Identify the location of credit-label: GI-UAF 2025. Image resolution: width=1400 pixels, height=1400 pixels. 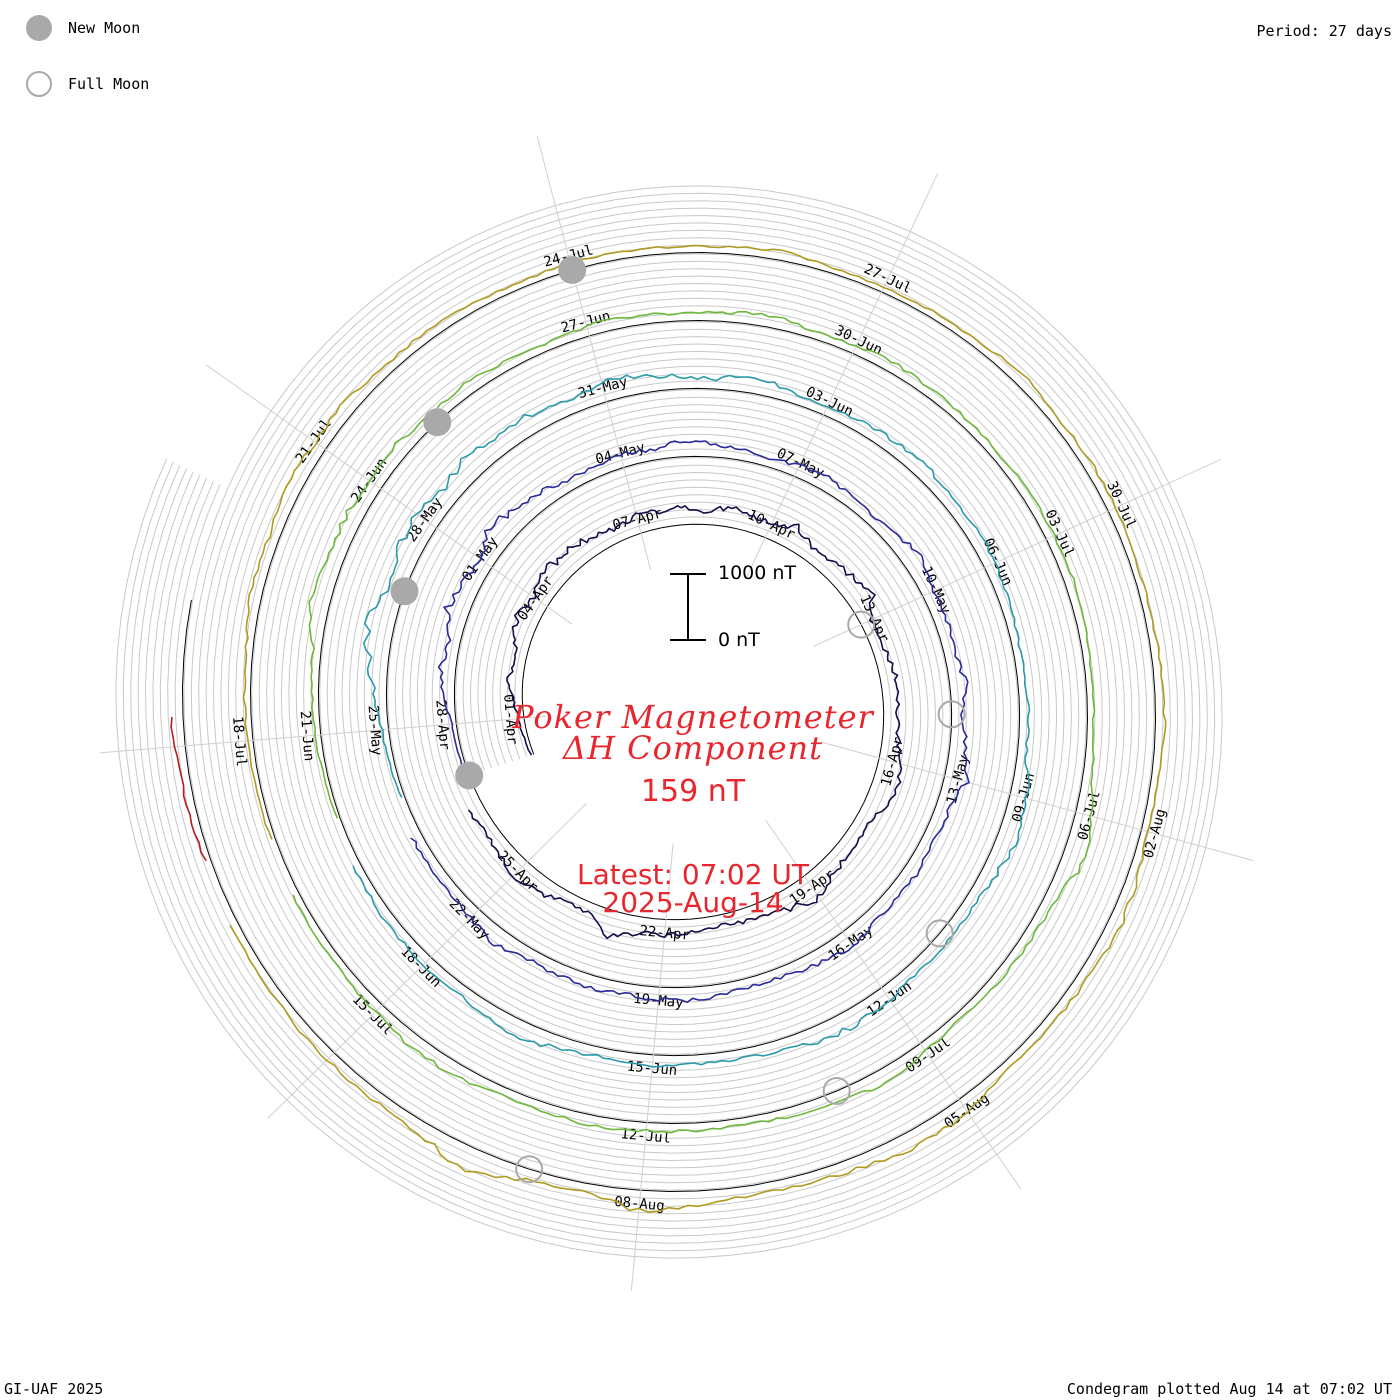
(54, 1389).